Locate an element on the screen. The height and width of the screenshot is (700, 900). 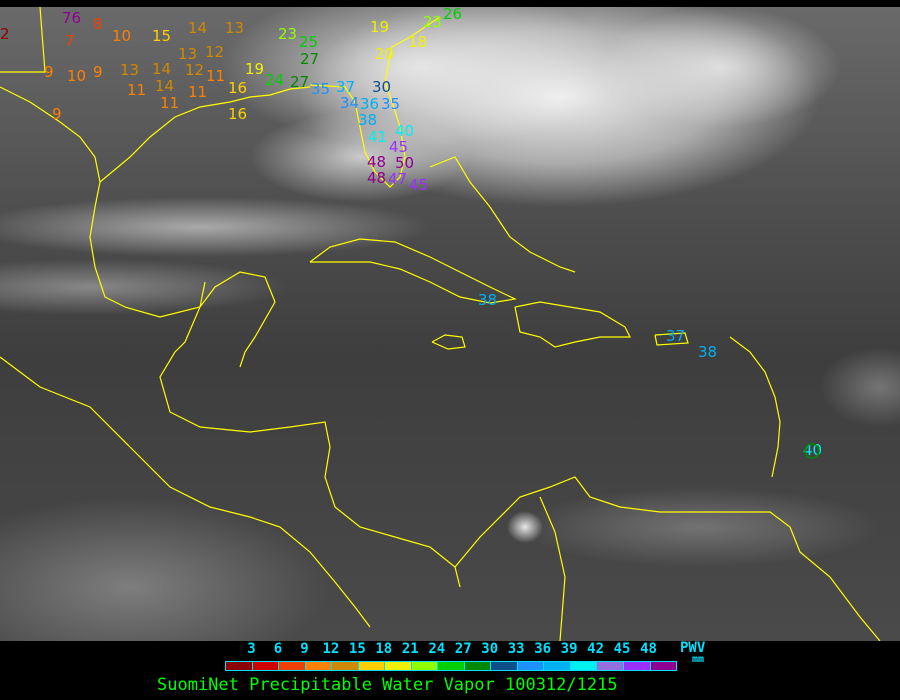
station-pwv-label: 25 is located at coordinates (309, 42).